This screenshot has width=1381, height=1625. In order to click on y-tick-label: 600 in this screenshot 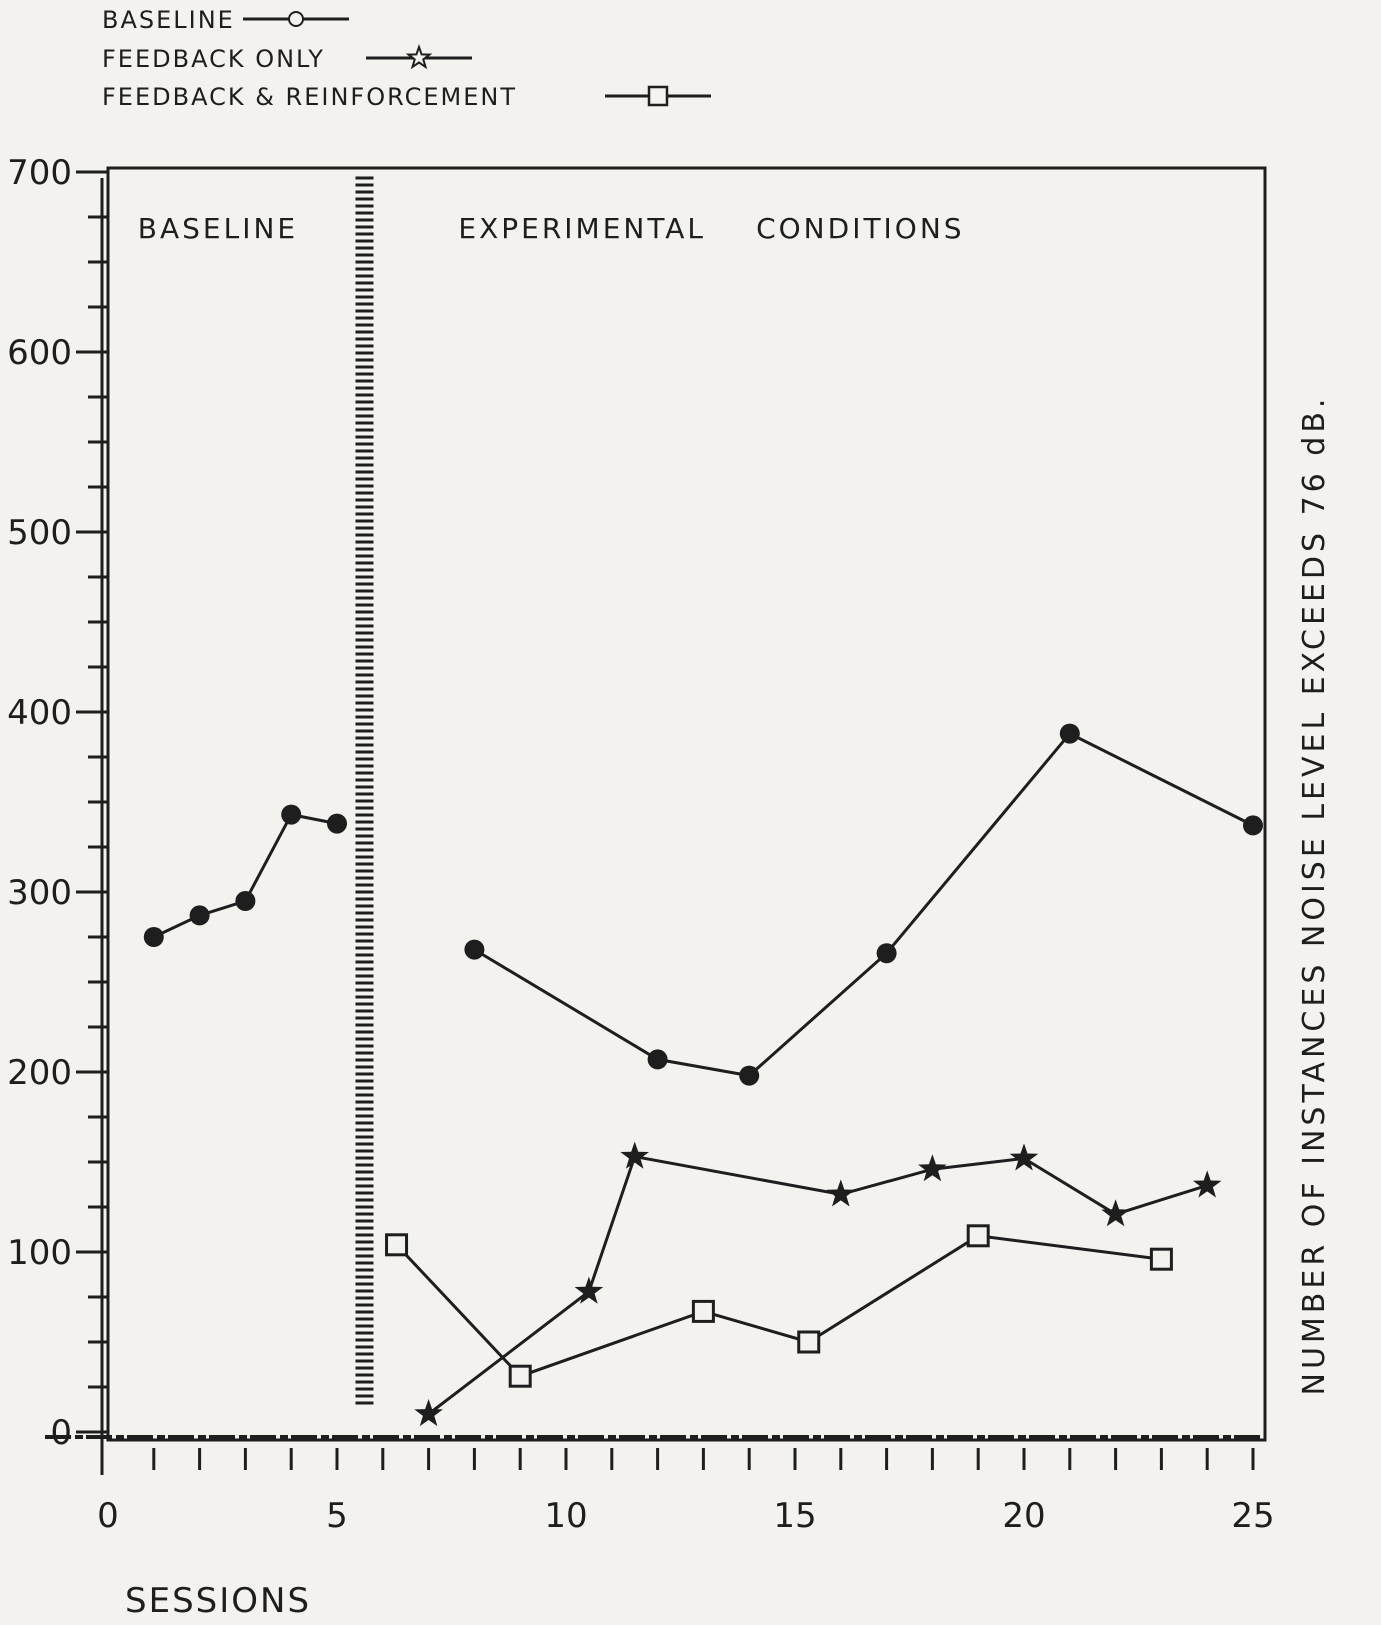, I will do `click(39, 353)`.